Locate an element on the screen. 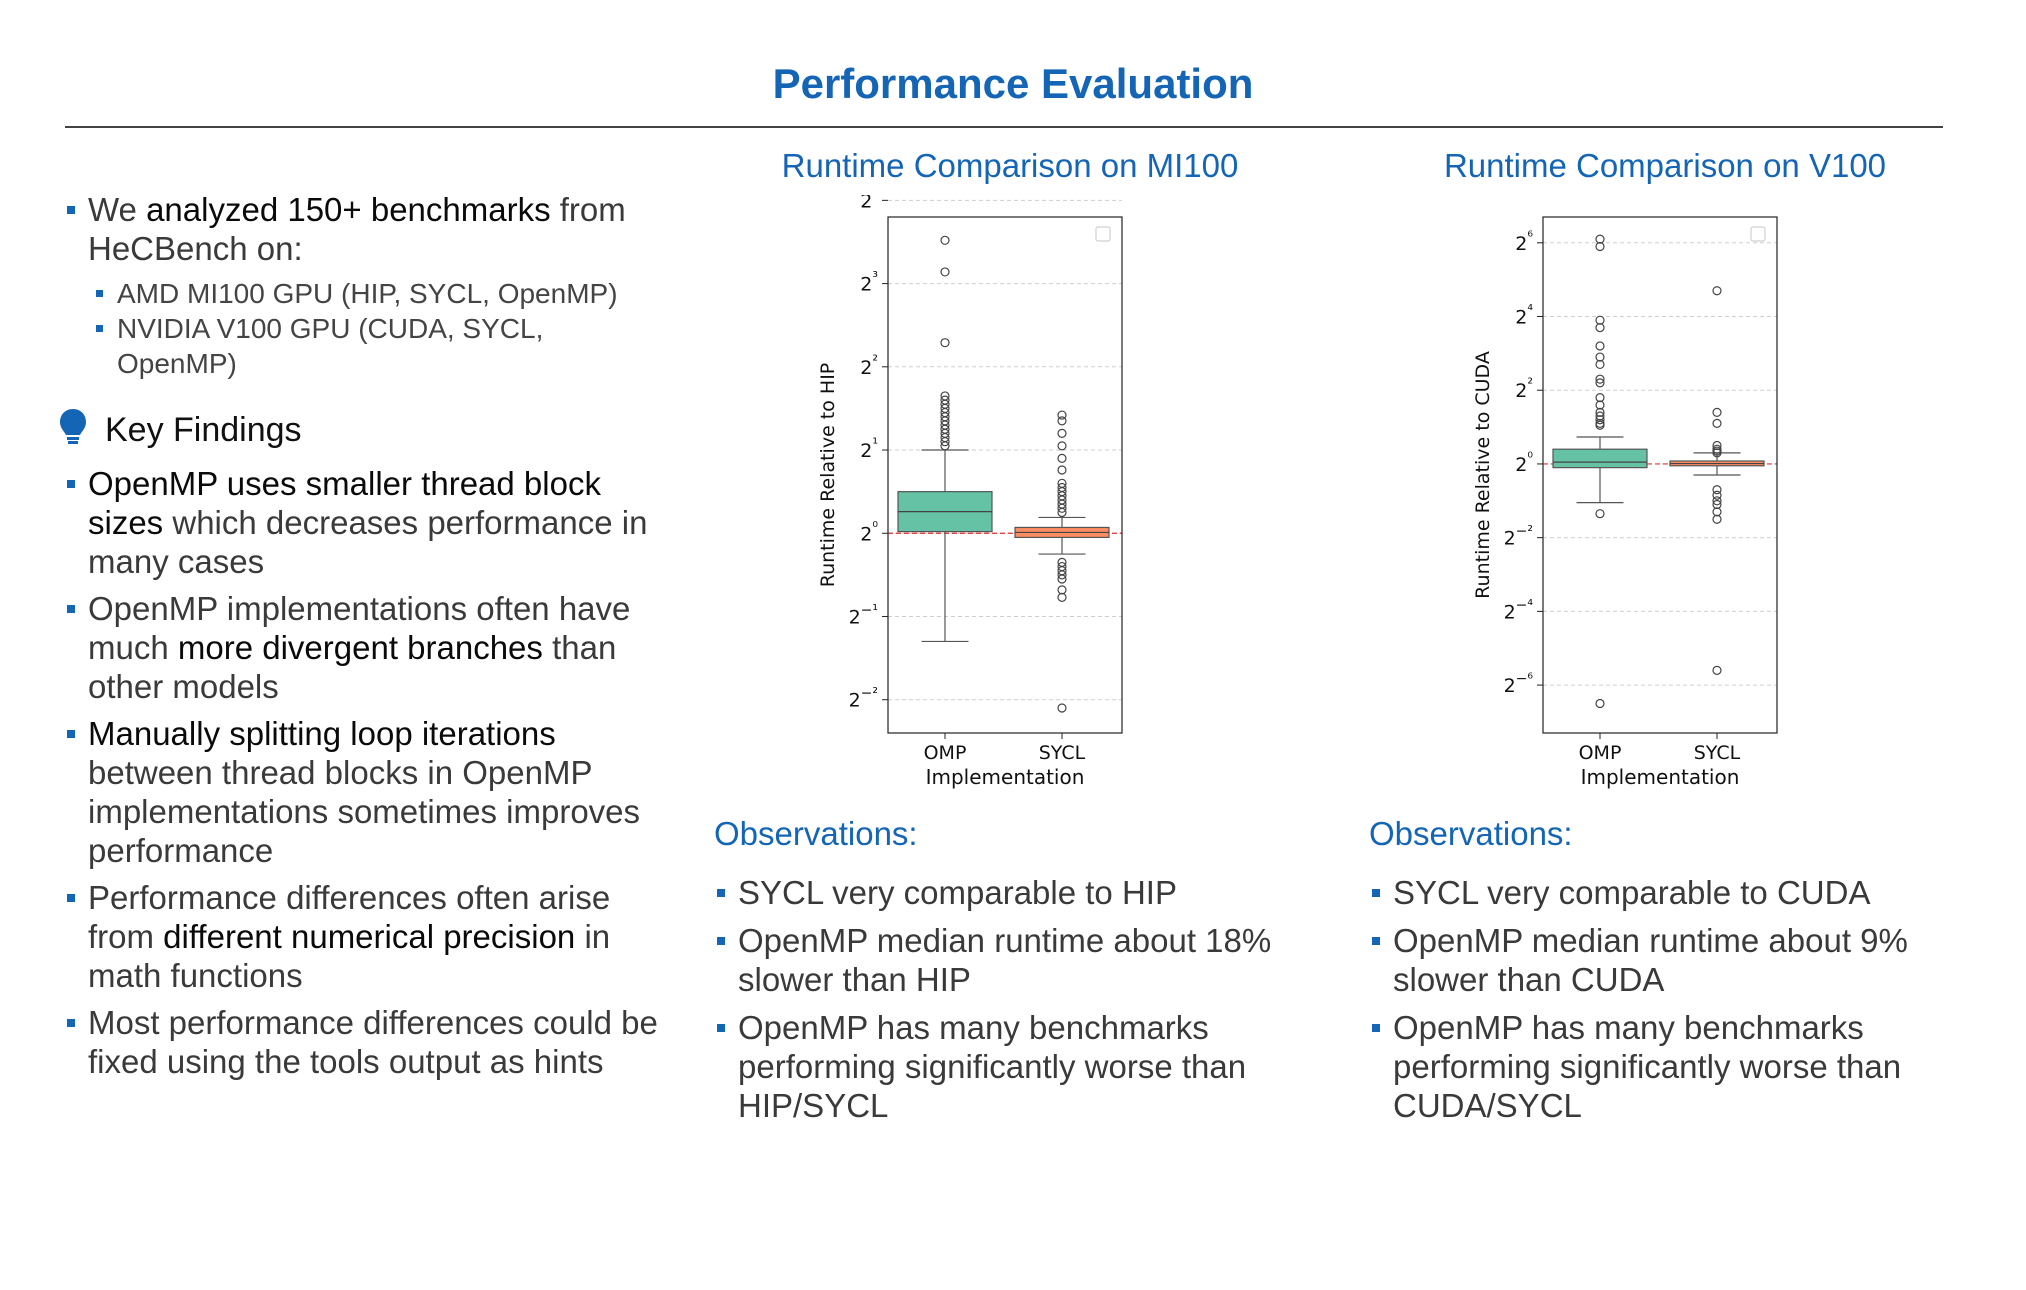 This screenshot has width=2026, height=1290. y-axis-label: Runtime Relative to CUDA is located at coordinates (1483, 475).